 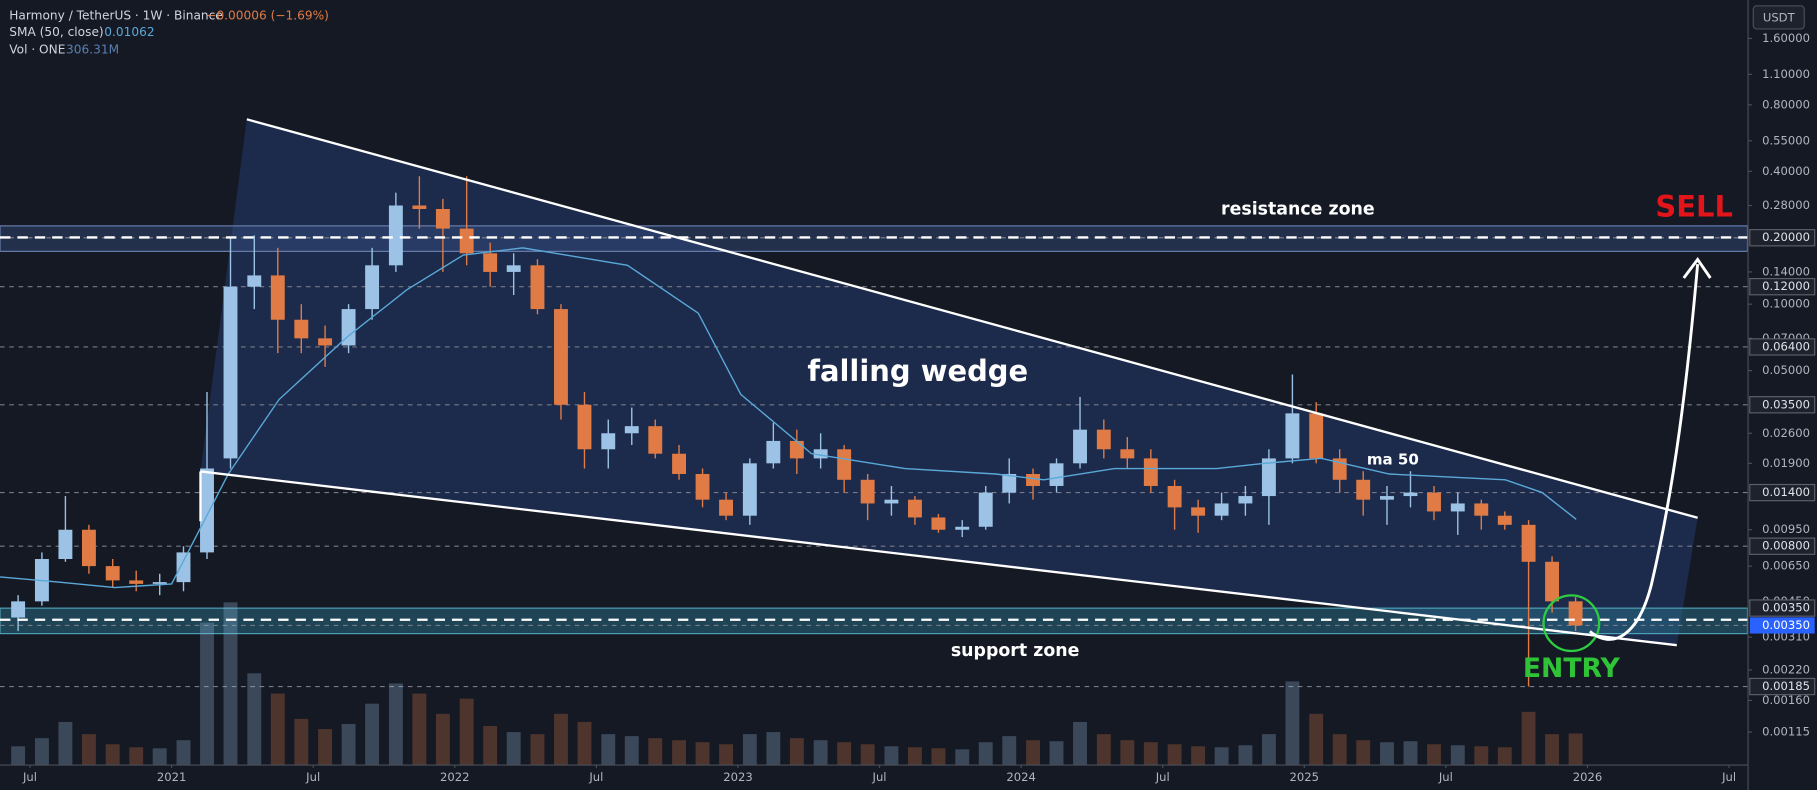 I want to click on y-tick-label: 0.02600, so click(x=1786, y=433).